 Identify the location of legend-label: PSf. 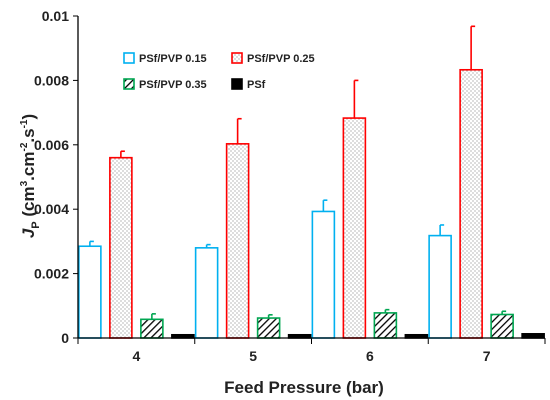
(256, 85).